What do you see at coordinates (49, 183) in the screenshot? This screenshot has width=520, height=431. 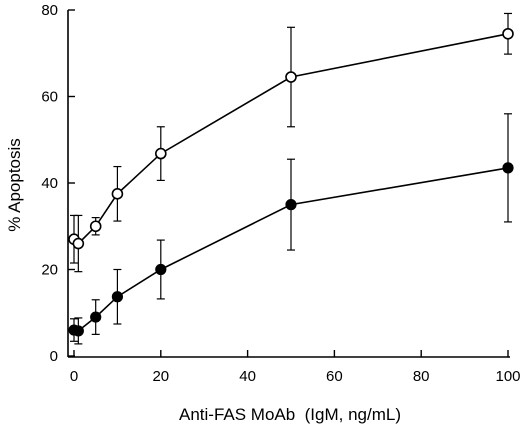 I see `y-tick-label: 40` at bounding box center [49, 183].